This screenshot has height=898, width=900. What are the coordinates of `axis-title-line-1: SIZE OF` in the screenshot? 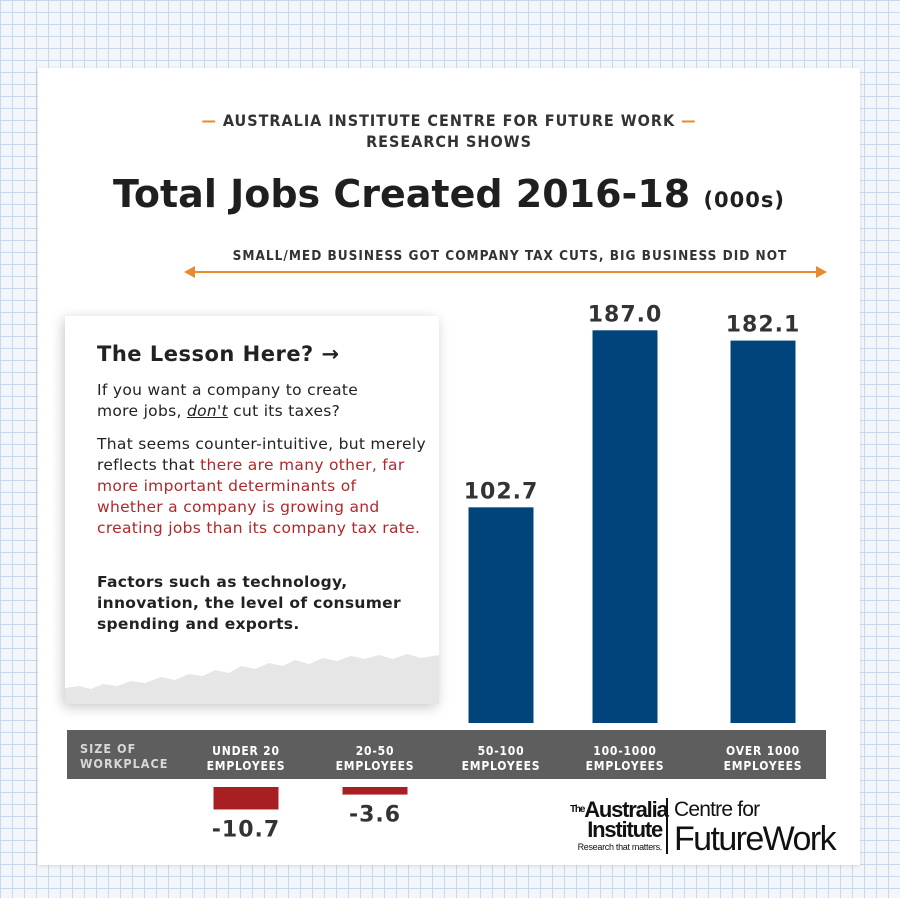 It's located at (108, 748).